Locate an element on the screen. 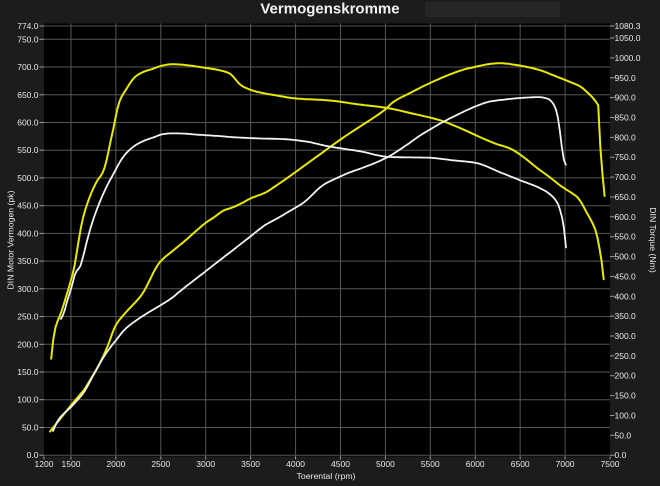  svg-text: 850.0 is located at coordinates (626, 118).